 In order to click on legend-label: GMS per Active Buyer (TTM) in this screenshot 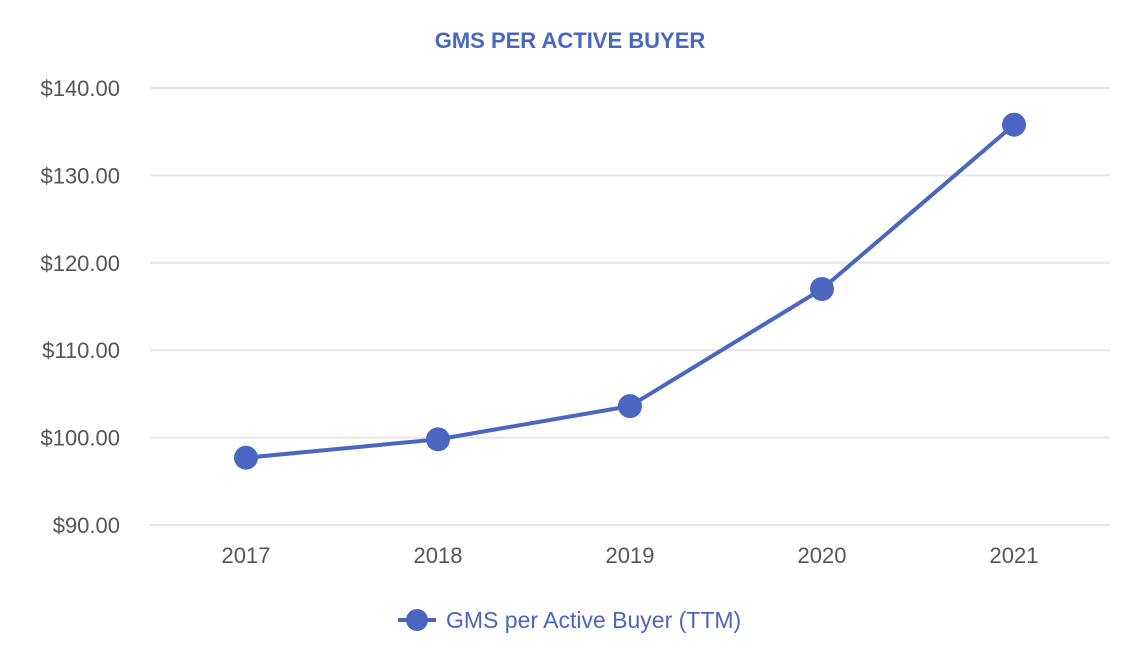, I will do `click(593, 620)`.